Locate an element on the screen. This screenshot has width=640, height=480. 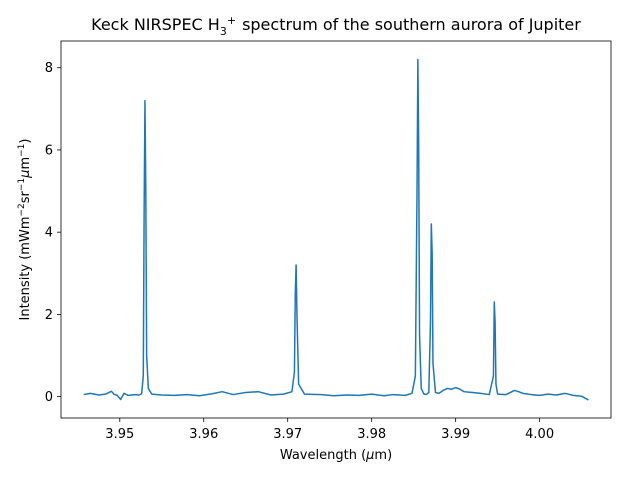
y-tick-label: 2 is located at coordinates (49, 315).